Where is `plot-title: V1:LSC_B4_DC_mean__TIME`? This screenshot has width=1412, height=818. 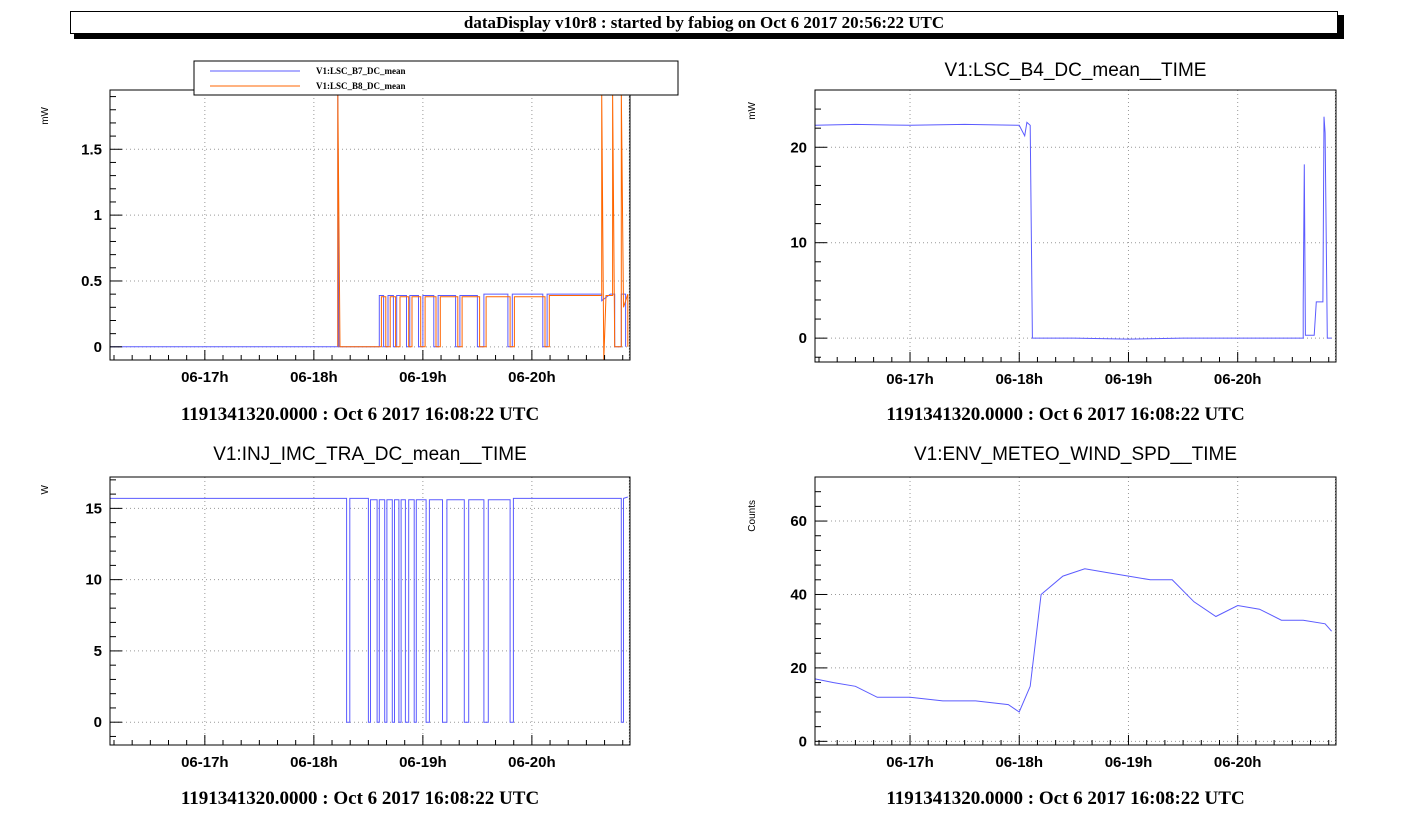 plot-title: V1:LSC_B4_DC_mean__TIME is located at coordinates (1076, 70).